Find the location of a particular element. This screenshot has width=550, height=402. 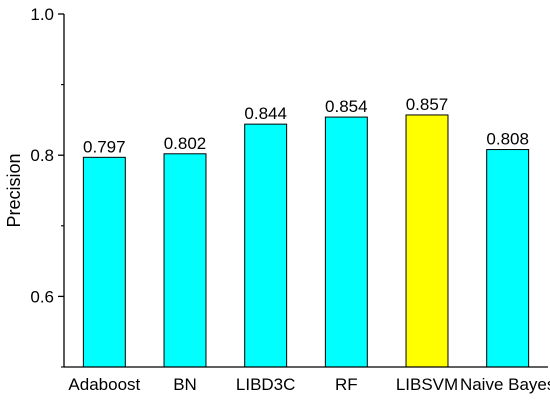

bar-naive-bayes is located at coordinates (508, 258).